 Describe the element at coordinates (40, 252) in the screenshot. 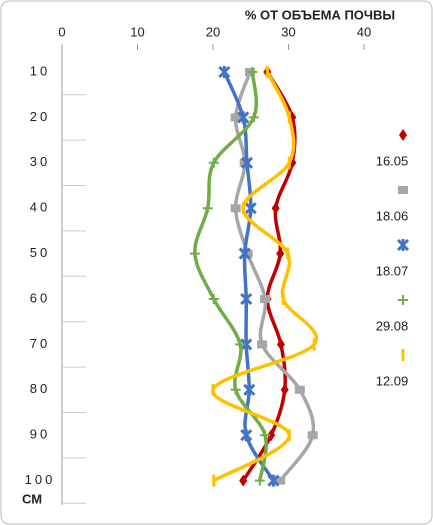

I see `y-tick-label: 50` at that location.